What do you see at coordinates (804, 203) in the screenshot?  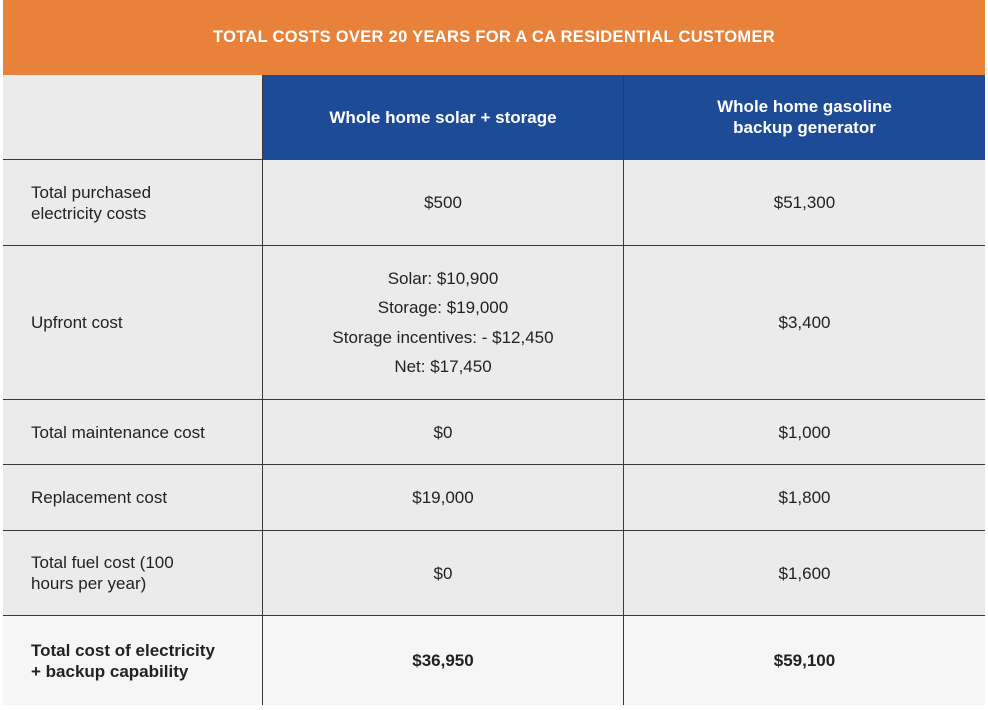 I see `table-cell: $51,300` at bounding box center [804, 203].